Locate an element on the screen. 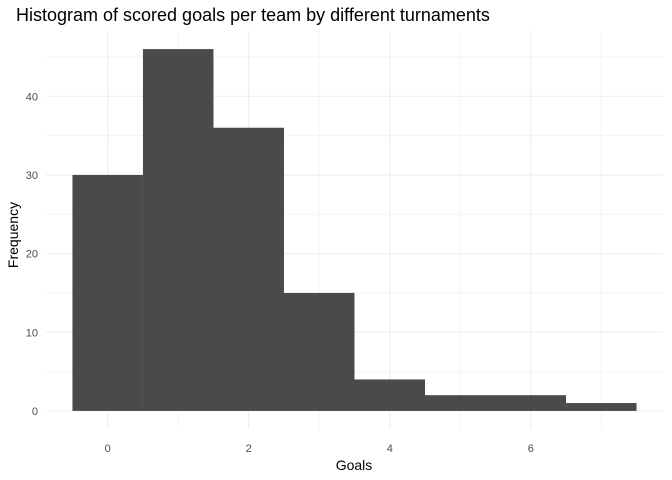  y-tick-label: 30 is located at coordinates (32, 176).